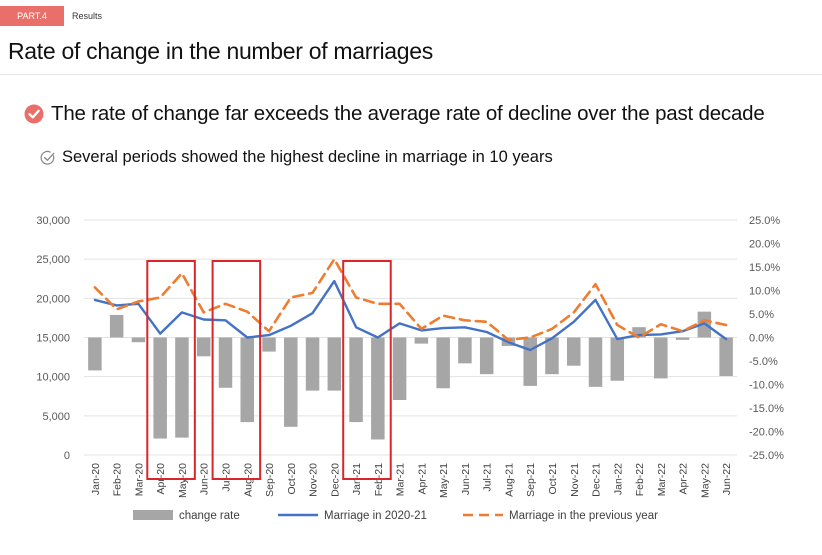 This screenshot has height=555, width=822. I want to click on section-name: Results, so click(87, 16).